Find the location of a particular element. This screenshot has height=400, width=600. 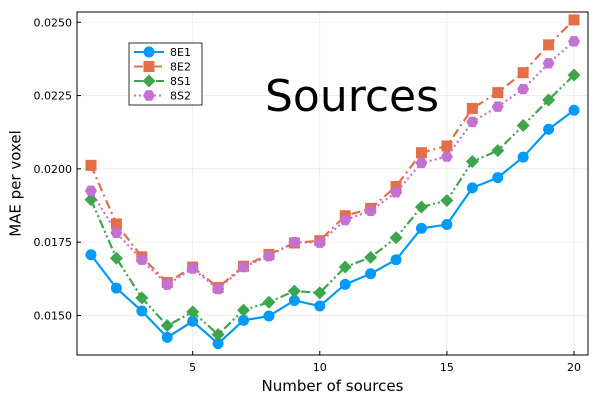

x-tick-label: 10 is located at coordinates (320, 367).